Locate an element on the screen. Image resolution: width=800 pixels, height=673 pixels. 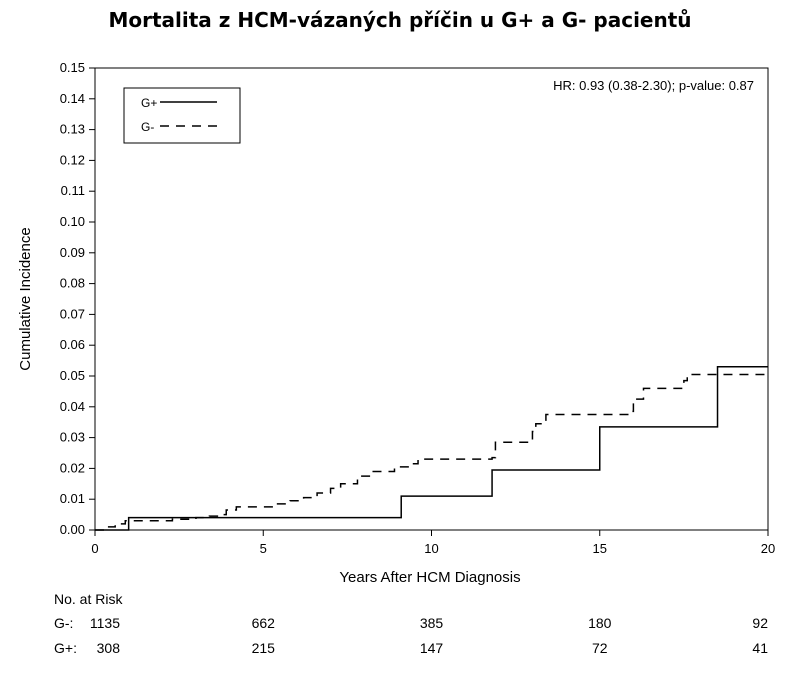
y-tick-label: 0.01 is located at coordinates (72, 498).